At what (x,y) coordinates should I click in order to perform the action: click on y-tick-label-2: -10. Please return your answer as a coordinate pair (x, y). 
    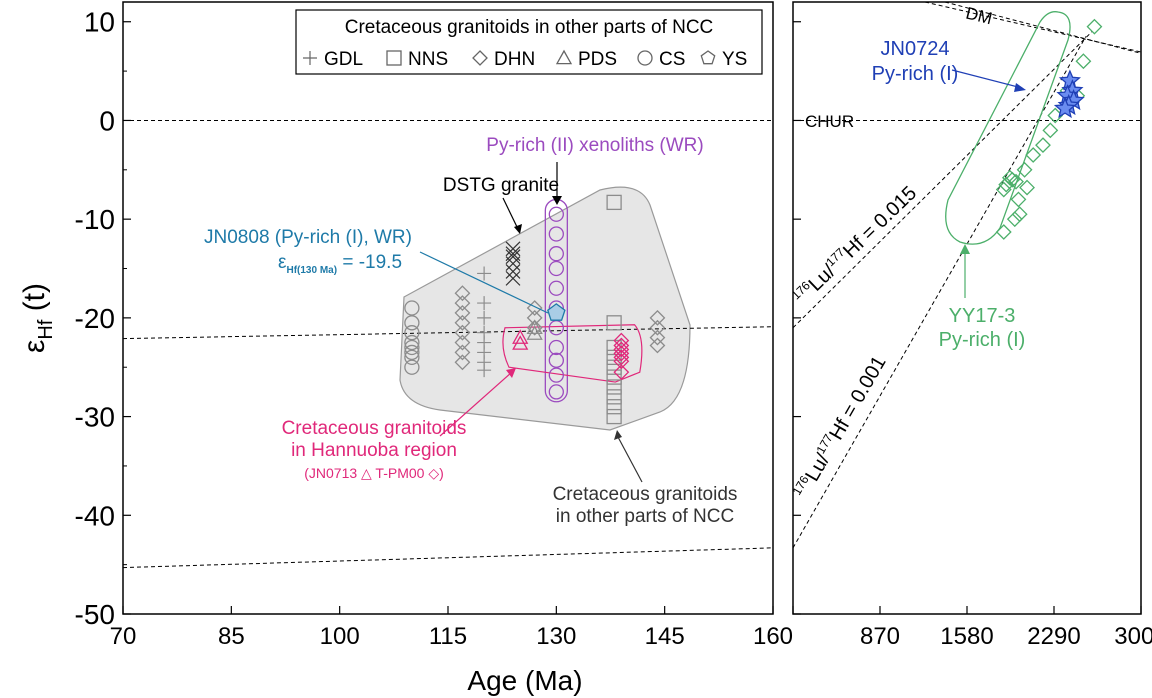
    Looking at the image, I should click on (95, 219).